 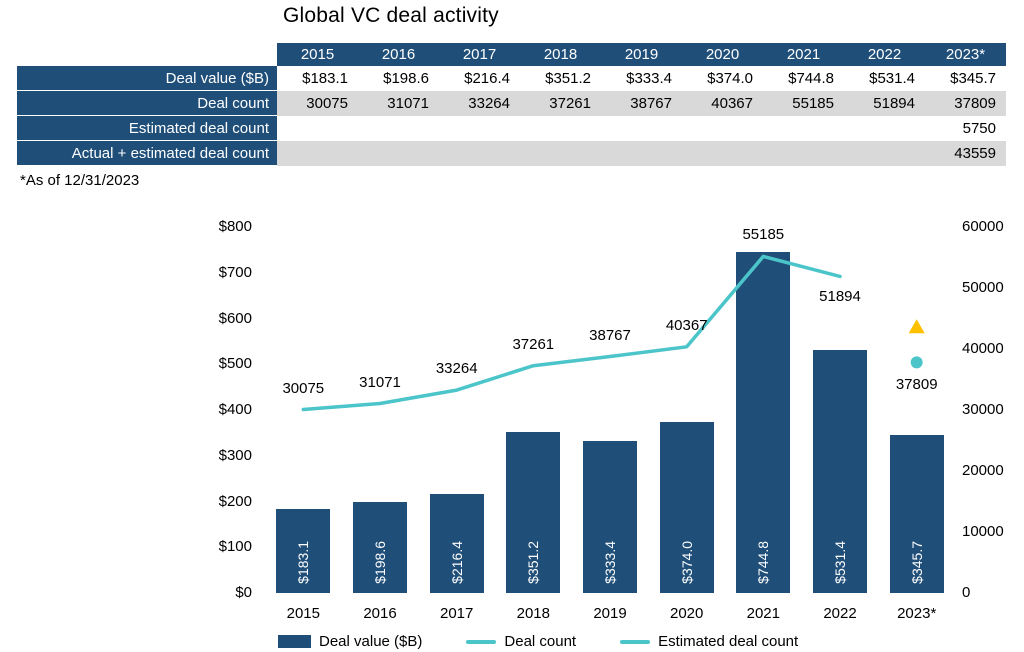 What do you see at coordinates (965, 128) in the screenshot?
I see `table-cell: 5750` at bounding box center [965, 128].